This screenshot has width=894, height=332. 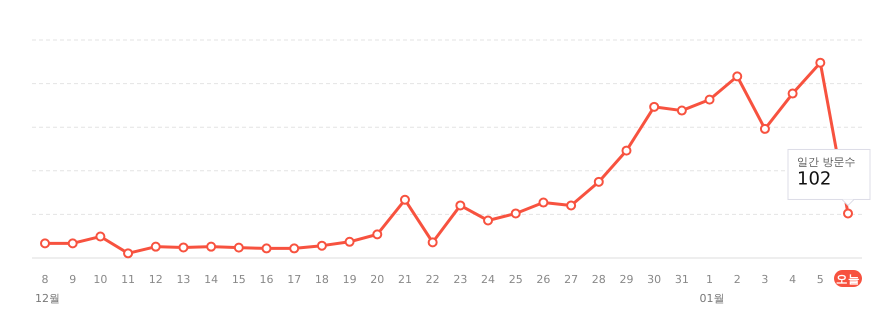 What do you see at coordinates (737, 279) in the screenshot?
I see `x-tick-label: 2` at bounding box center [737, 279].